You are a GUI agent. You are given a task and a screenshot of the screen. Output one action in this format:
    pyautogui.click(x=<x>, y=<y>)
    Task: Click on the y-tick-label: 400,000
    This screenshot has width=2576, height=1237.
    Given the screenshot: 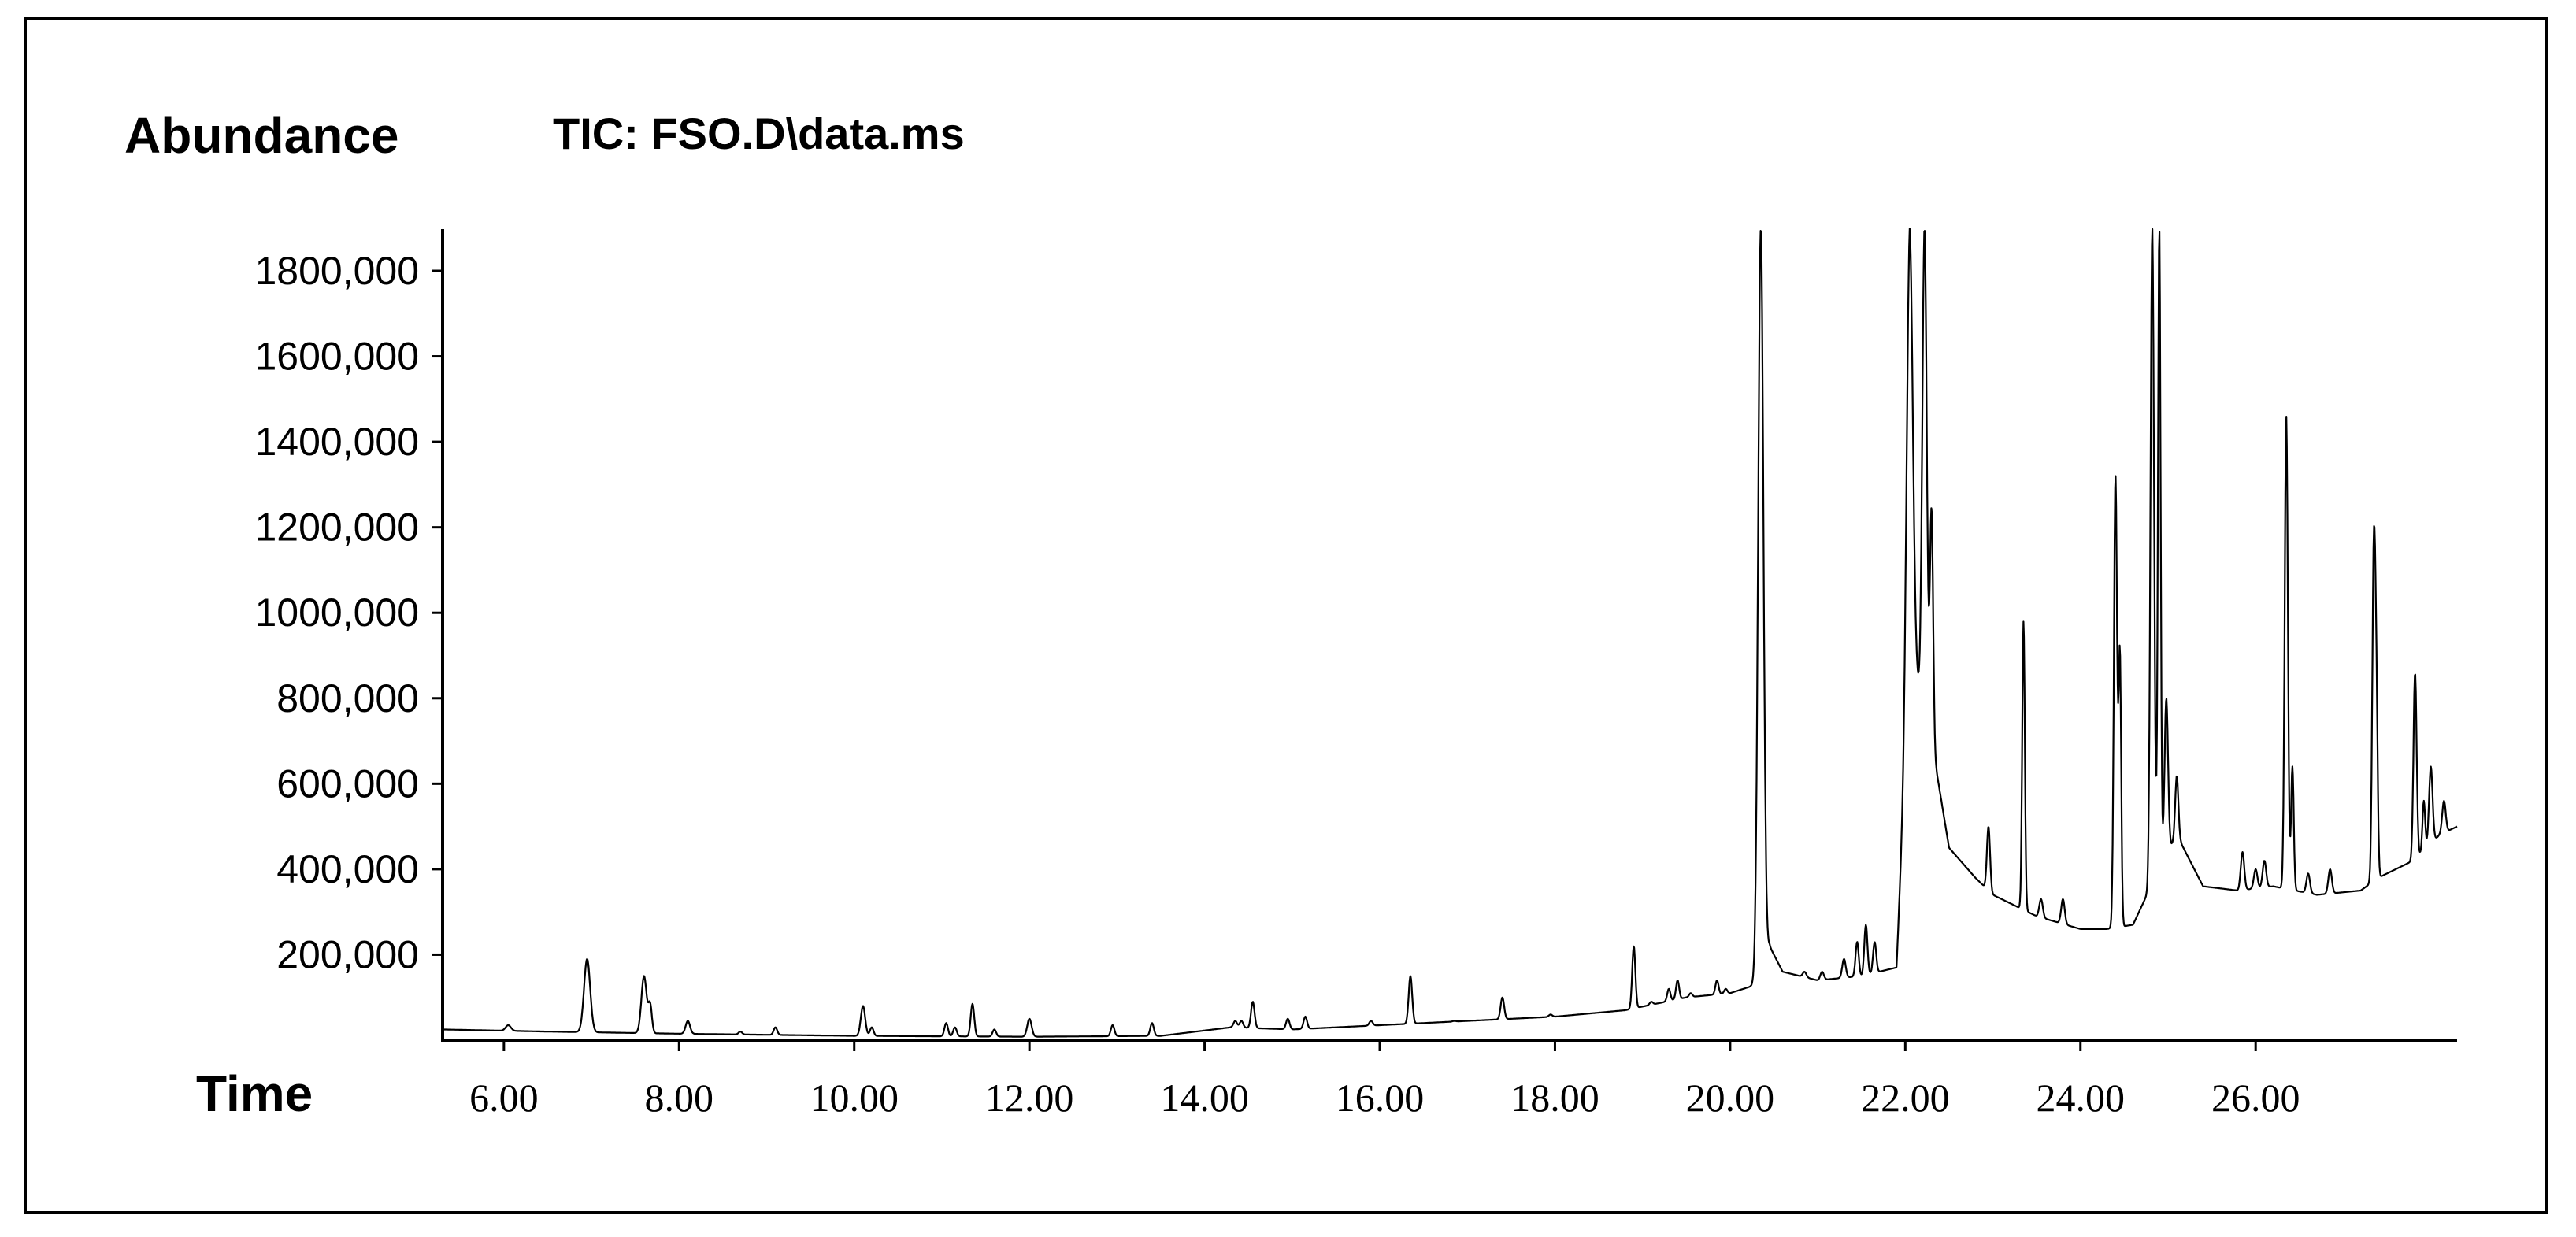 What is the action you would take?
    pyautogui.click(x=347, y=869)
    